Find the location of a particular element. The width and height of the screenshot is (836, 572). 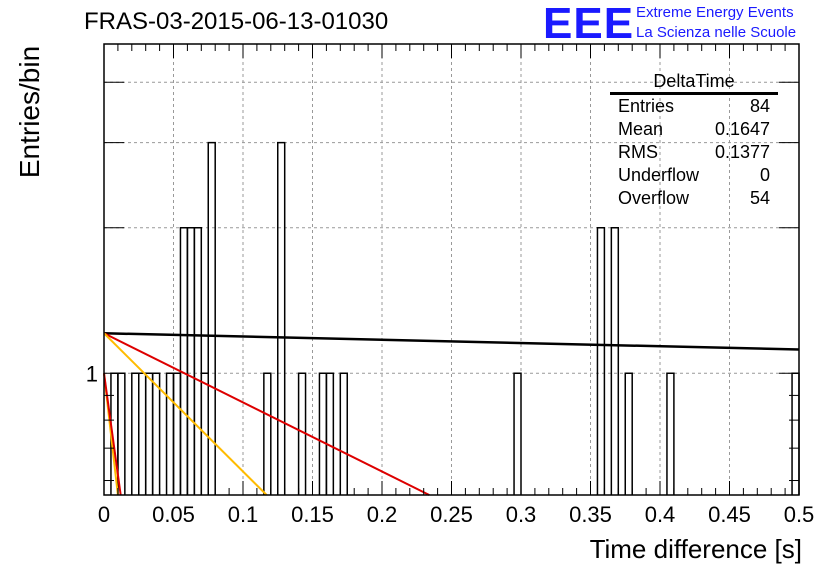

chart-title: FRAS-03-2015-06-13-01030 is located at coordinates (236, 21).